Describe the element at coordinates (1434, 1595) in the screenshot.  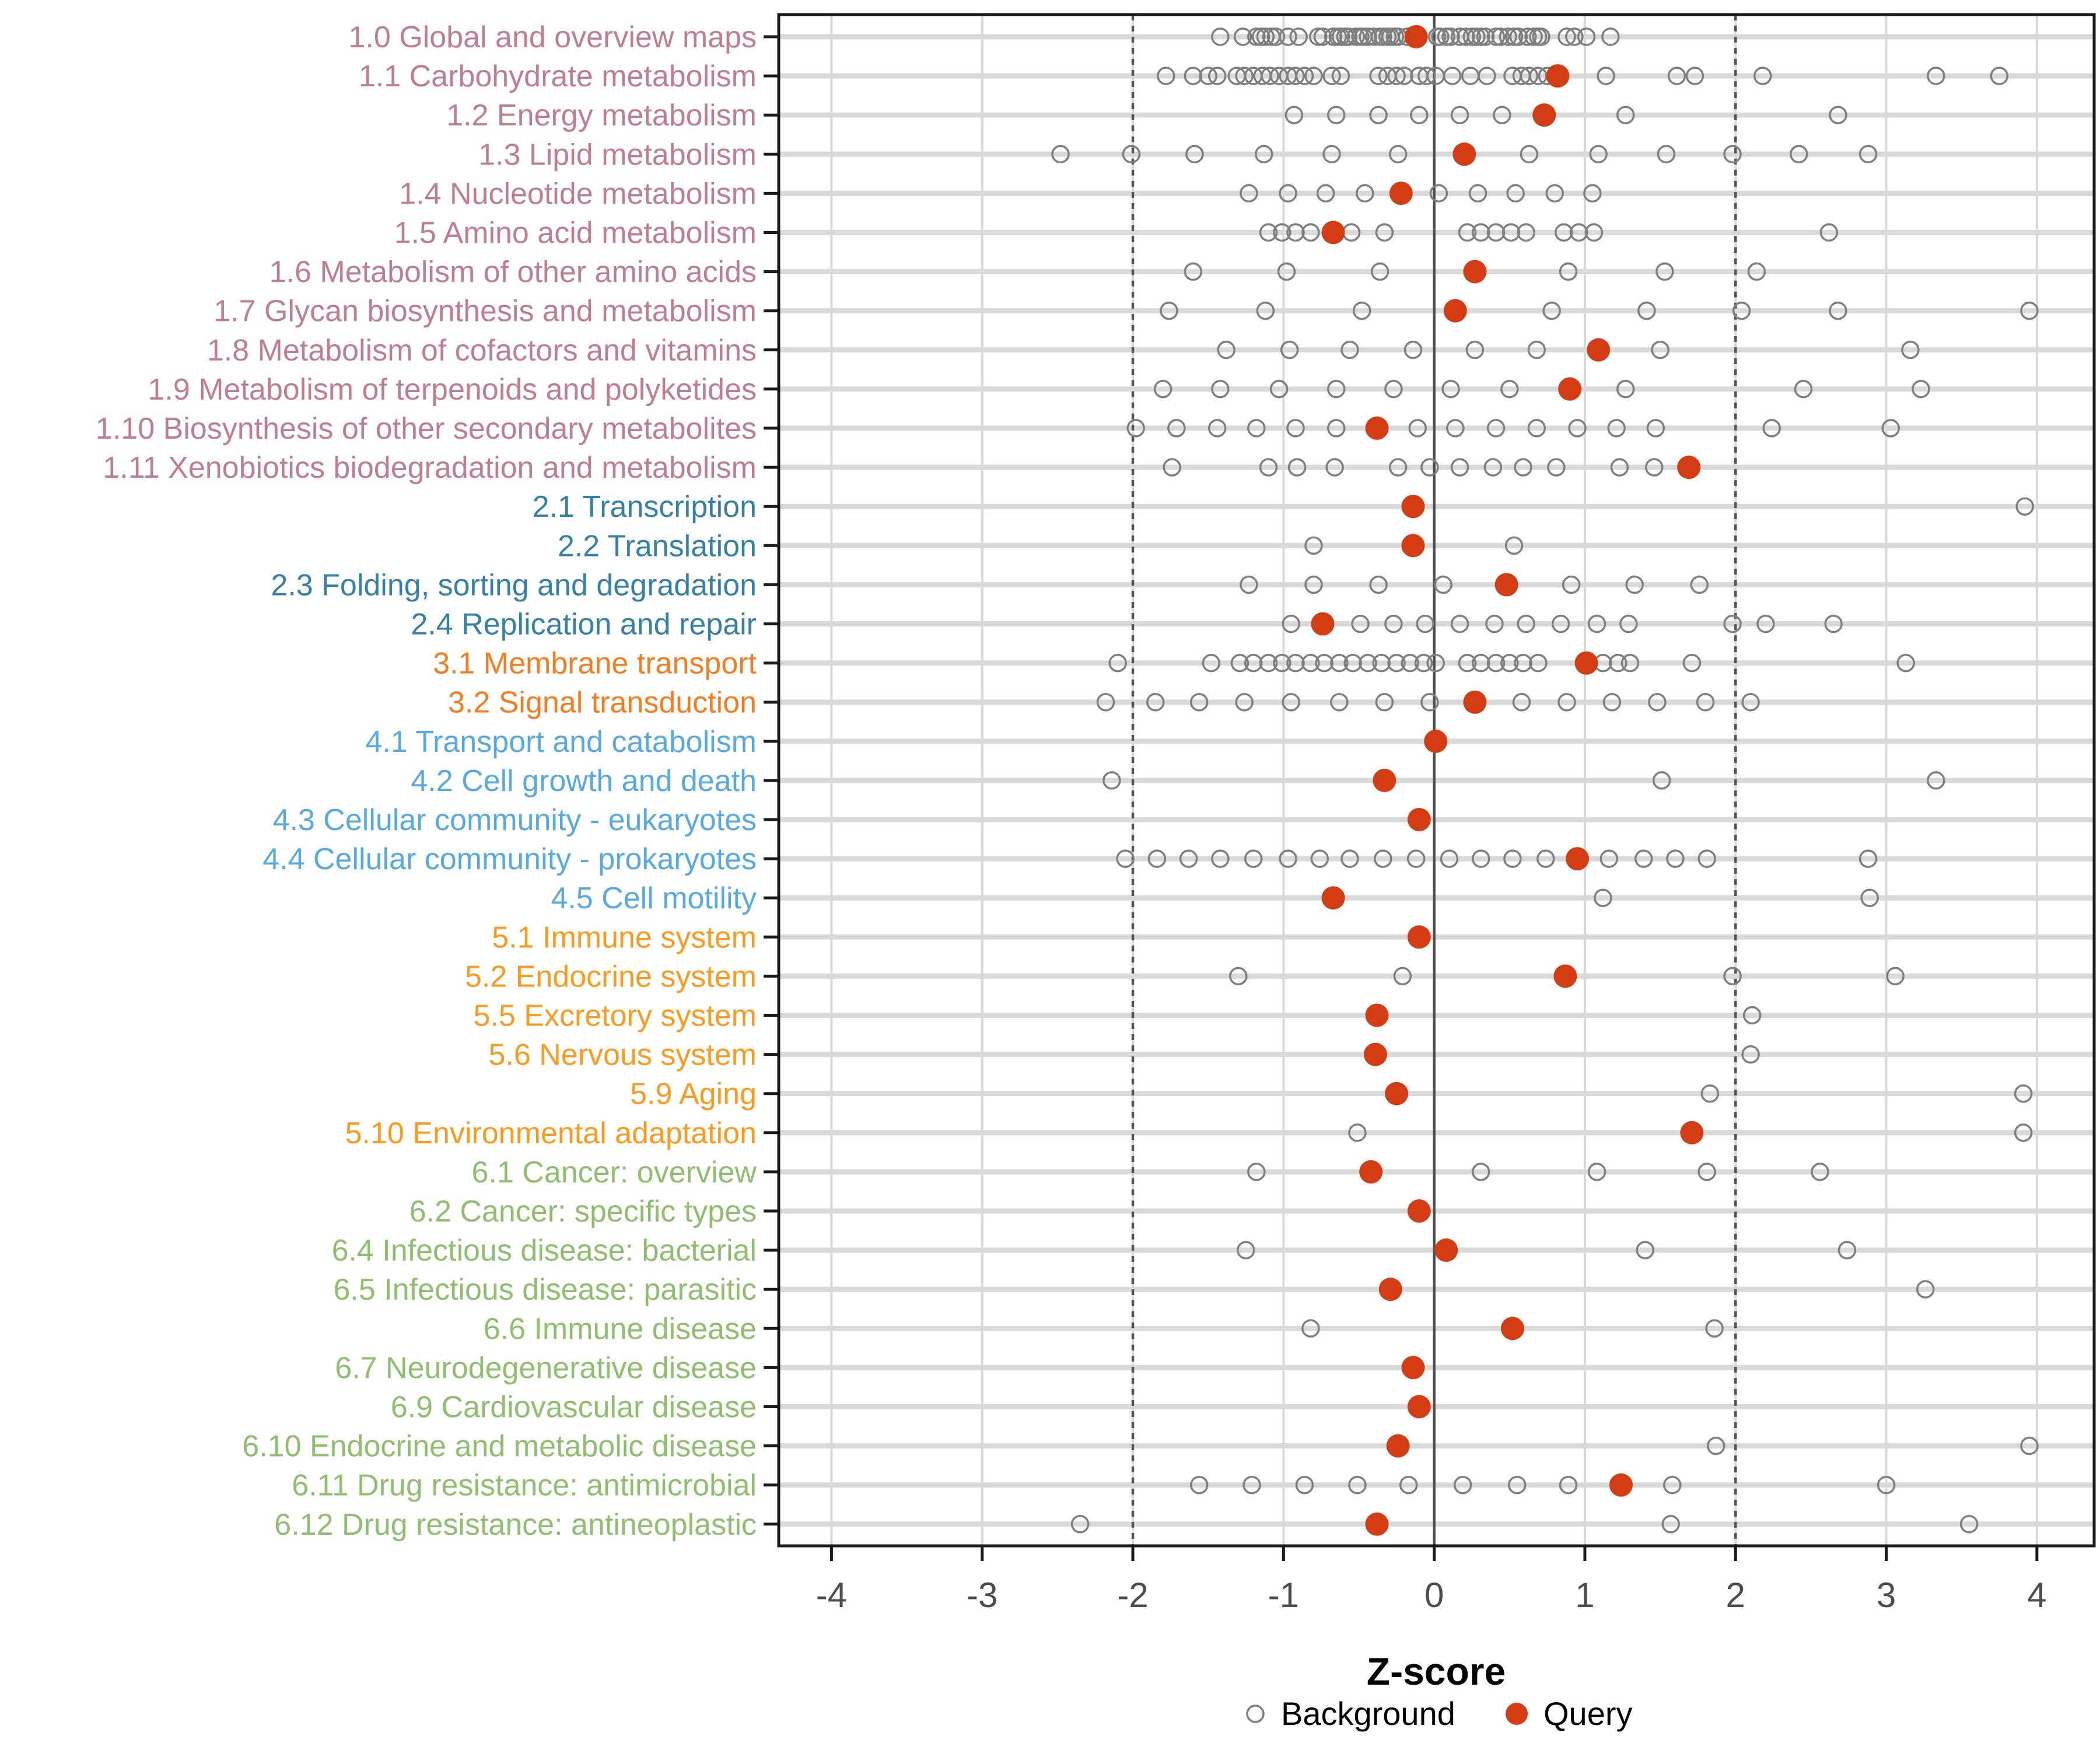
I see `x-tick-label: 0` at that location.